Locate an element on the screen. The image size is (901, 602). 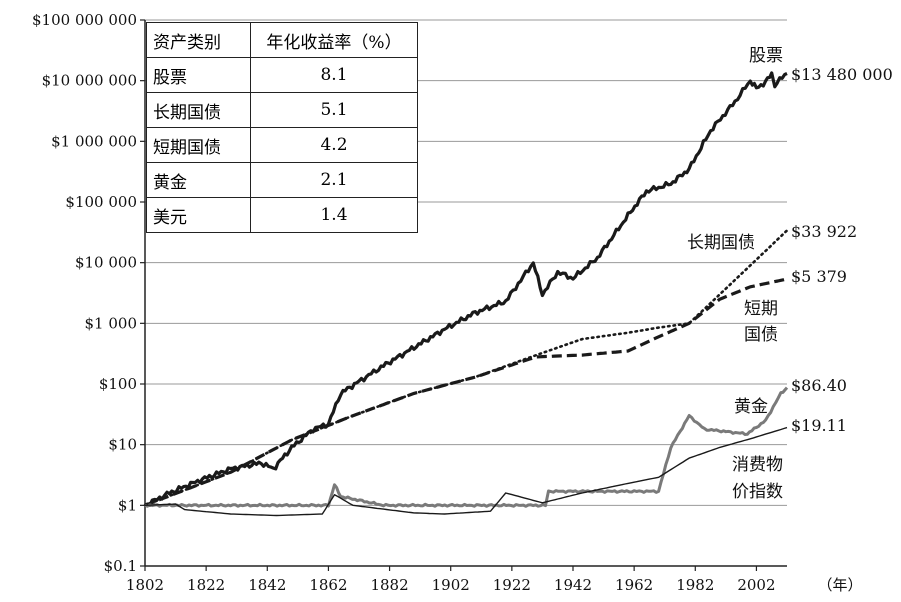
x-tick-label: 1902 is located at coordinates (451, 585).